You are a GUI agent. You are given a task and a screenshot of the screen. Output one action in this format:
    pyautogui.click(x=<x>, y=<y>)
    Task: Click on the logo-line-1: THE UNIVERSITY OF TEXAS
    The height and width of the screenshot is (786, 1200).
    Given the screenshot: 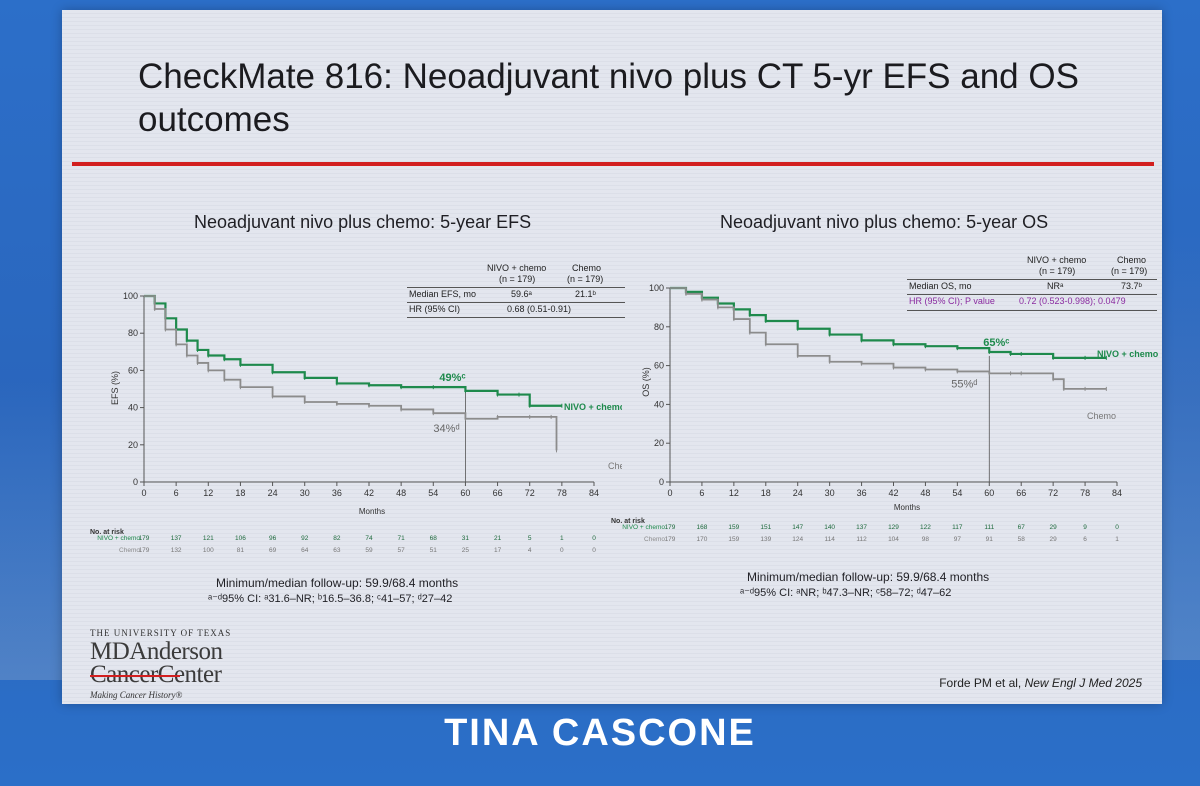 What is the action you would take?
    pyautogui.click(x=161, y=633)
    